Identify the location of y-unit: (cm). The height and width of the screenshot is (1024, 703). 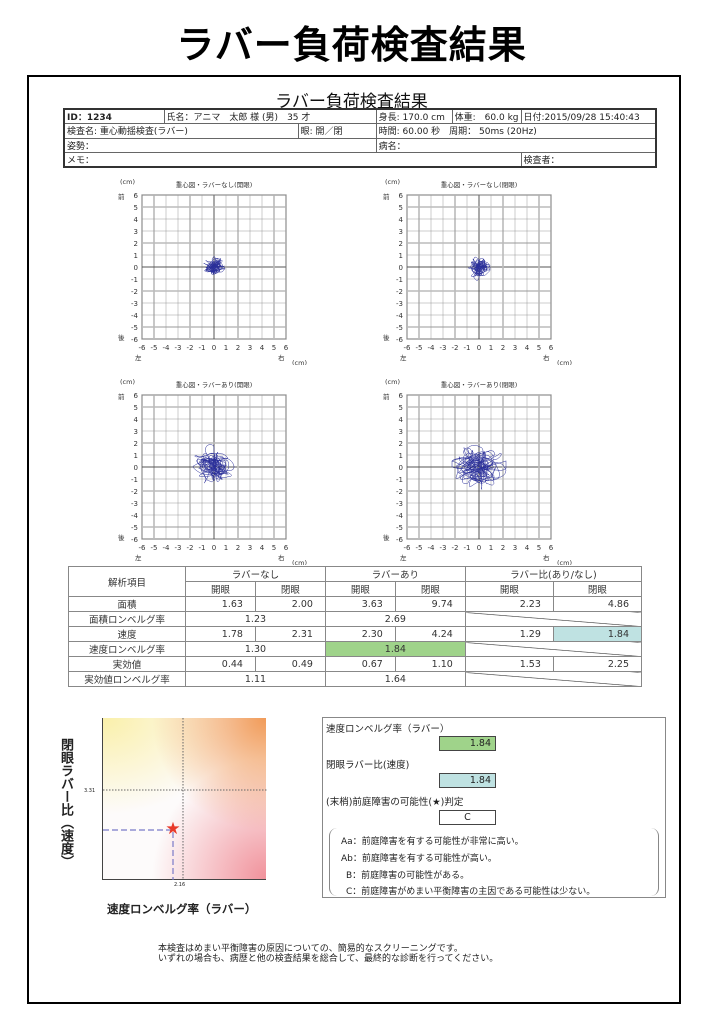
(392, 382).